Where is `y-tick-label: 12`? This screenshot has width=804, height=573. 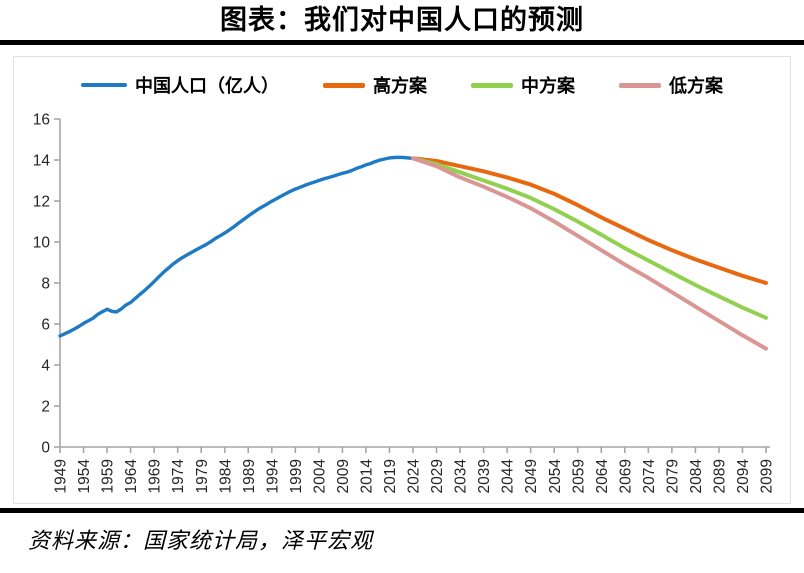
y-tick-label: 12 is located at coordinates (41, 202).